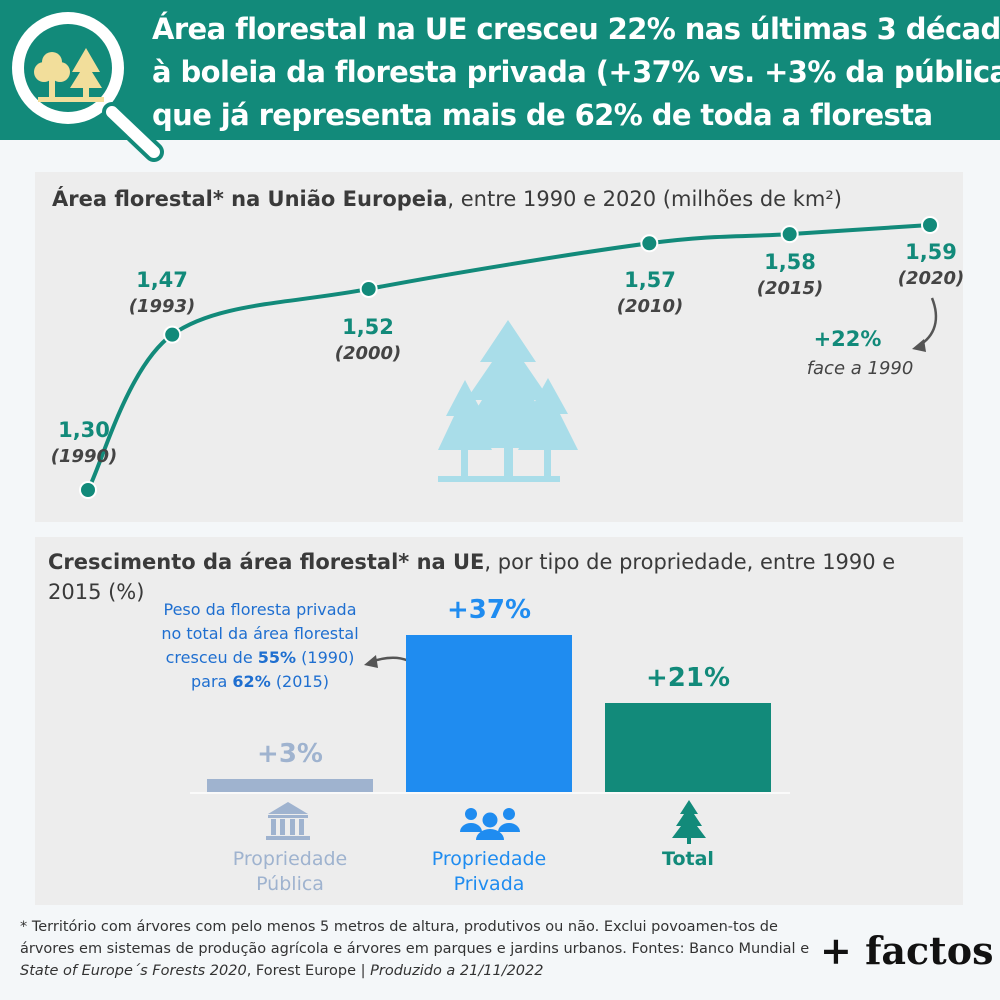  I want to click on note-text-3: (2015), so click(302, 681).